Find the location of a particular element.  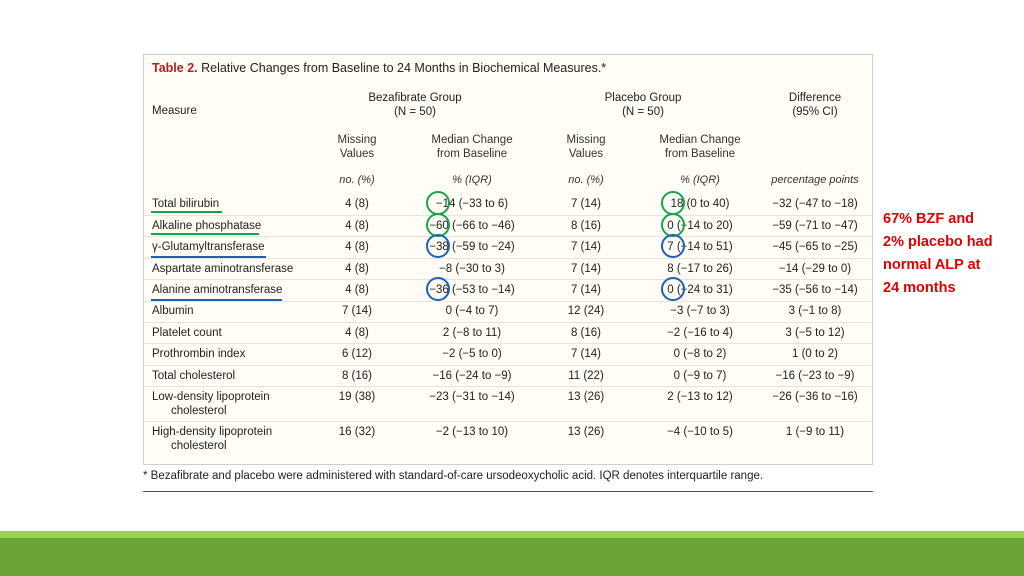

bottom-rule is located at coordinates (508, 491).